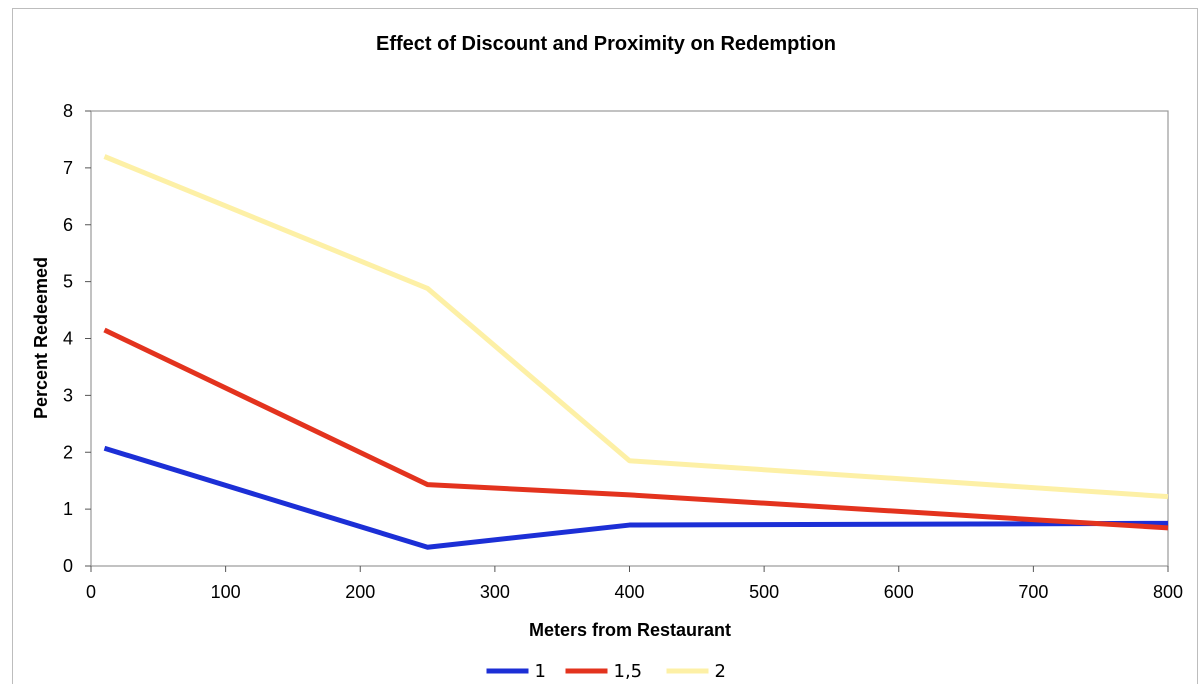 This screenshot has width=1201, height=684. Describe the element at coordinates (495, 592) in the screenshot. I see `x-tick-label: 300` at that location.